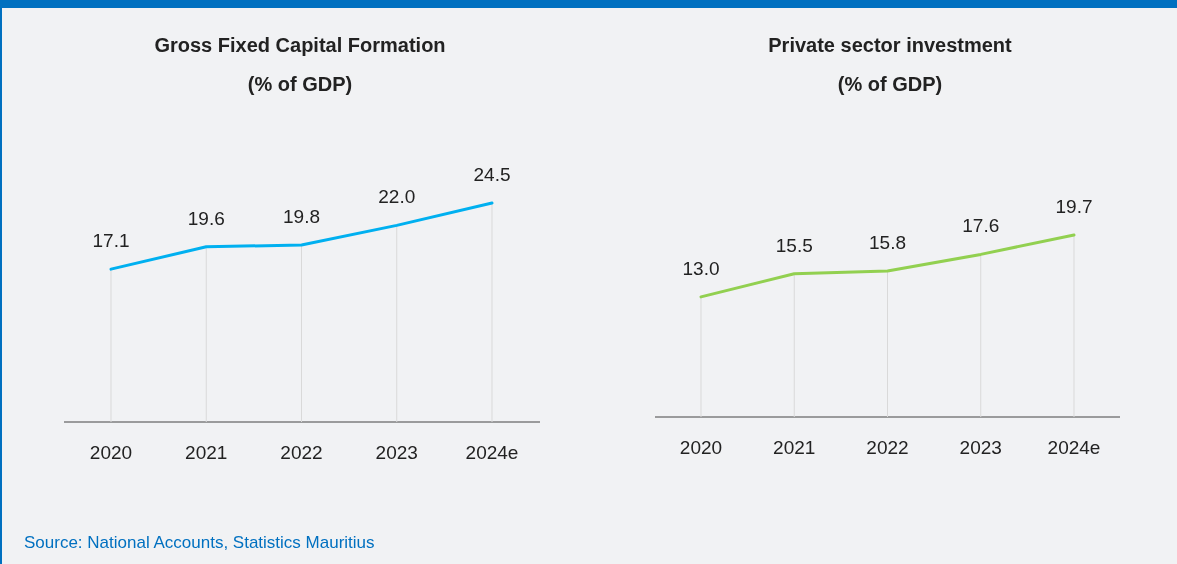 This screenshot has width=1177, height=564. What do you see at coordinates (111, 241) in the screenshot?
I see `data-label: 17.1` at bounding box center [111, 241].